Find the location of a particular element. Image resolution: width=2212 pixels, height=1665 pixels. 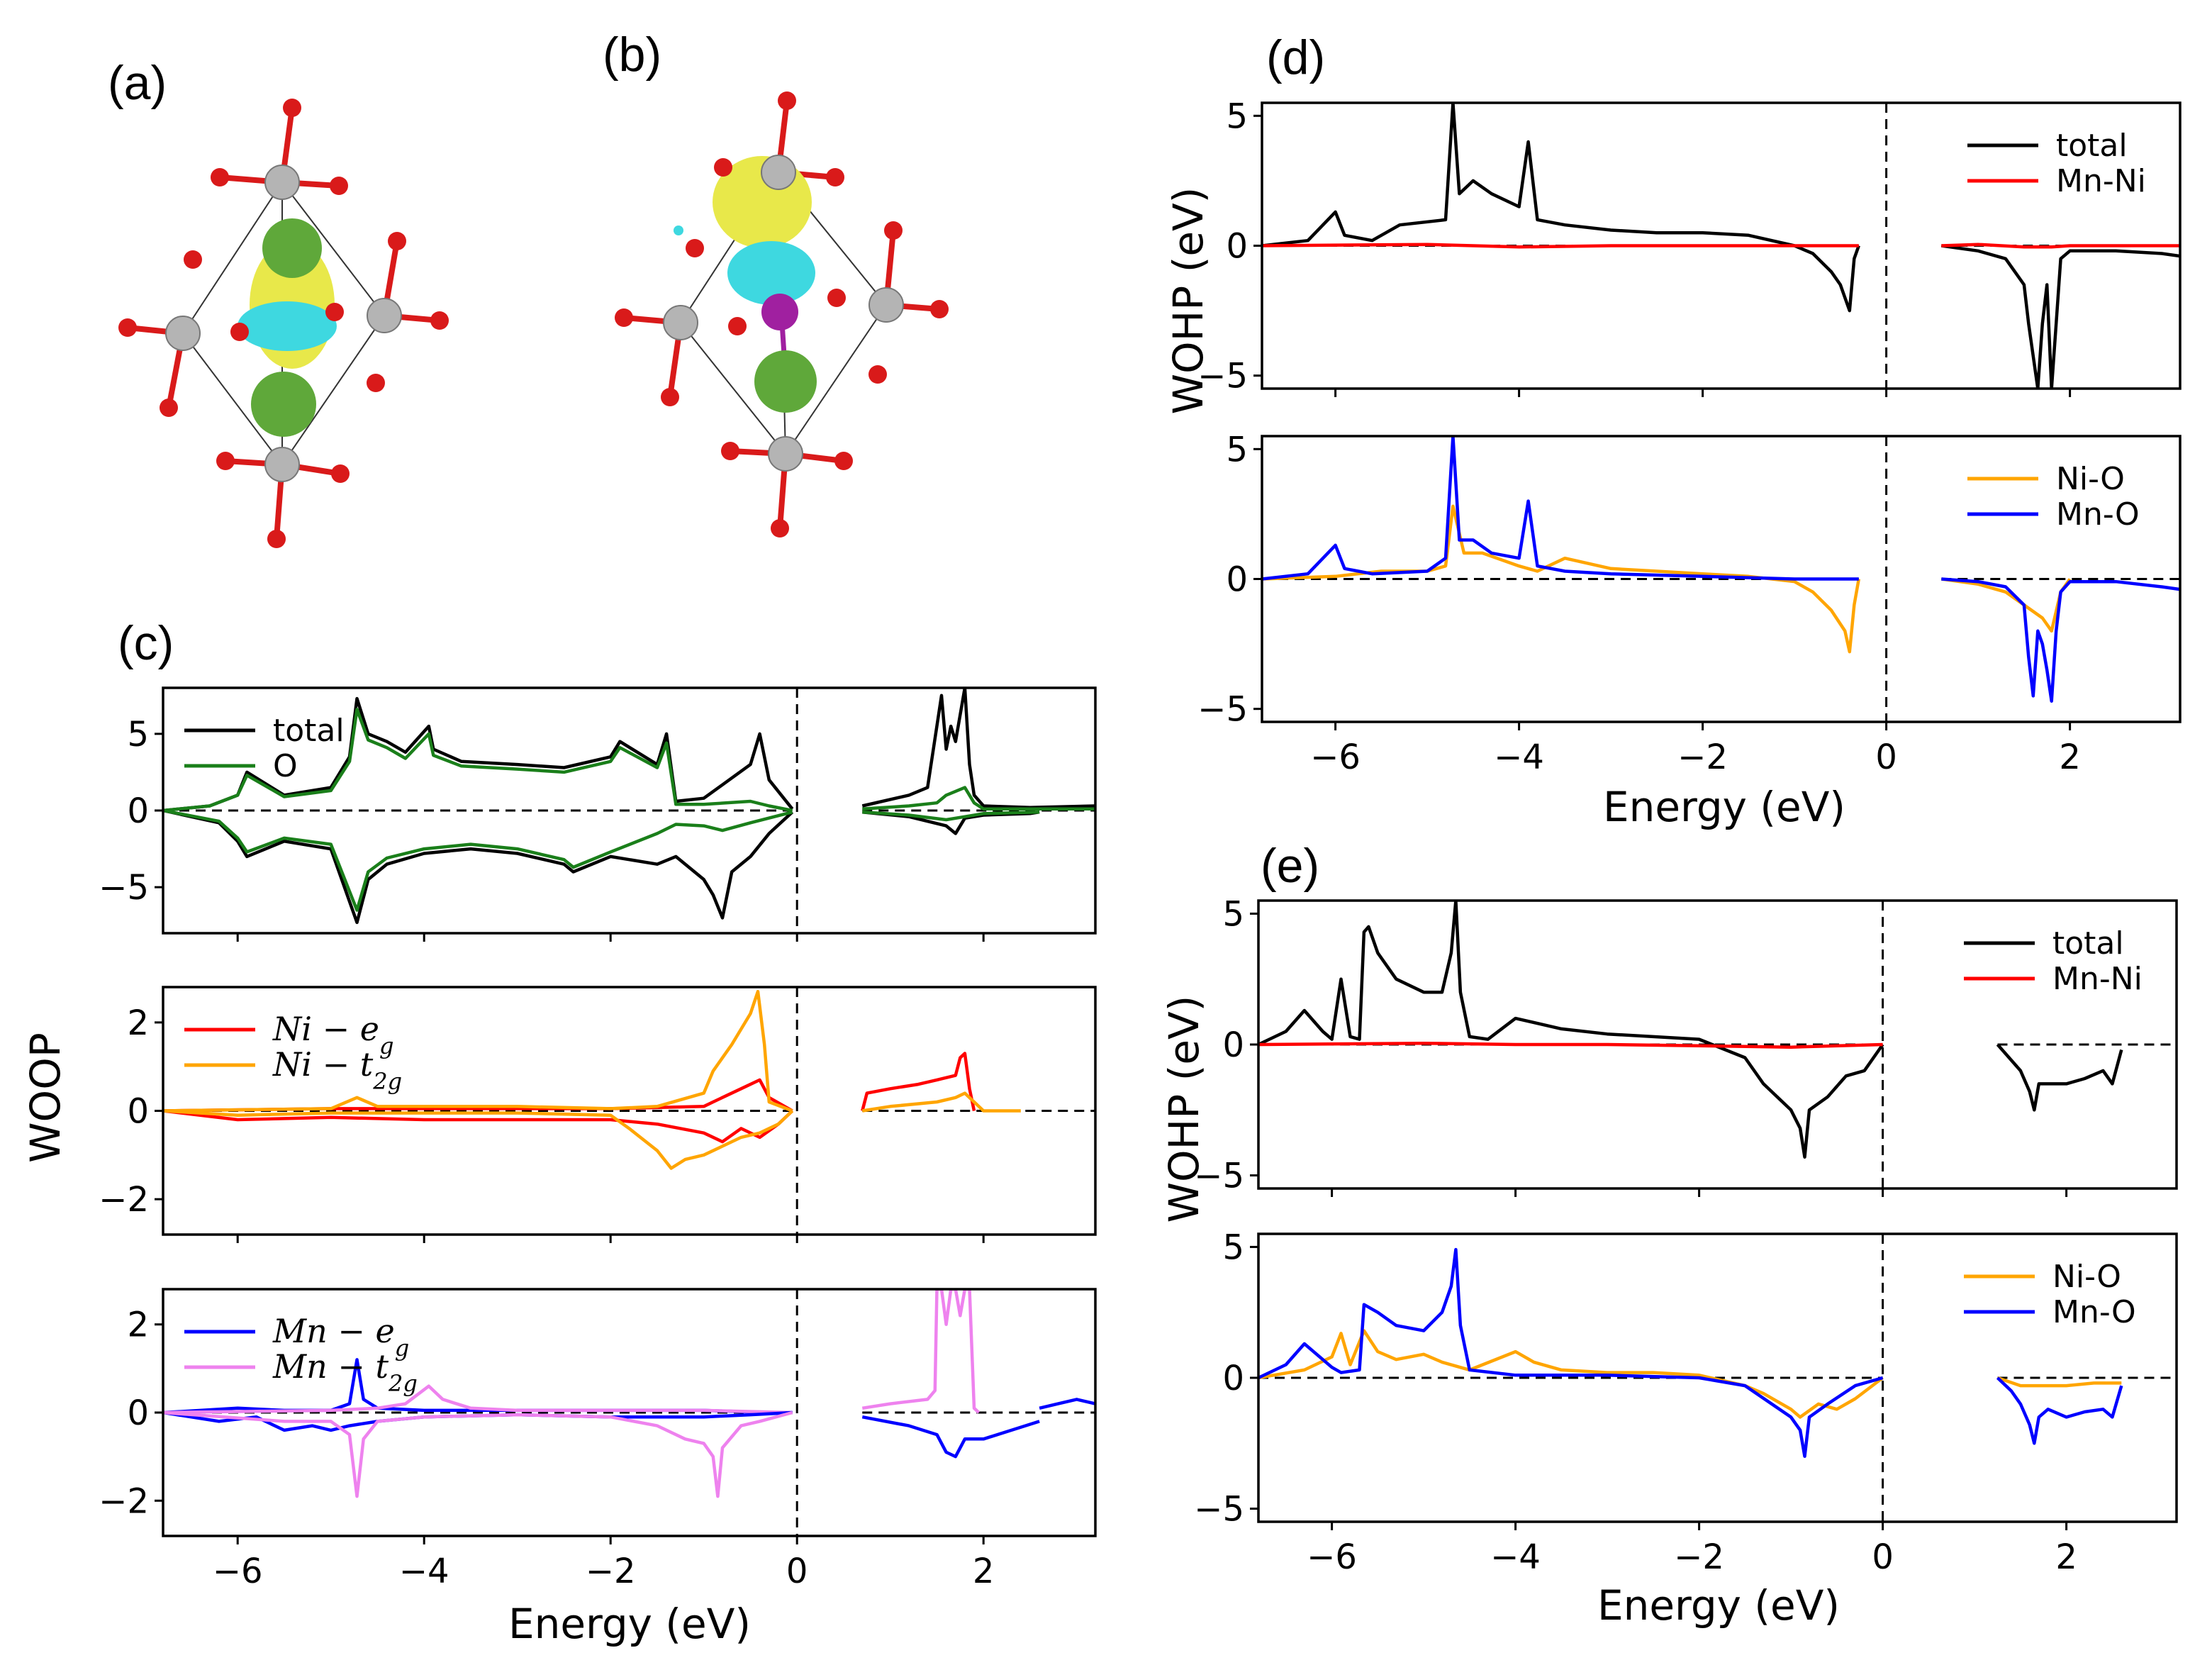

x-tick-label: −6 is located at coordinates (238, 1571).